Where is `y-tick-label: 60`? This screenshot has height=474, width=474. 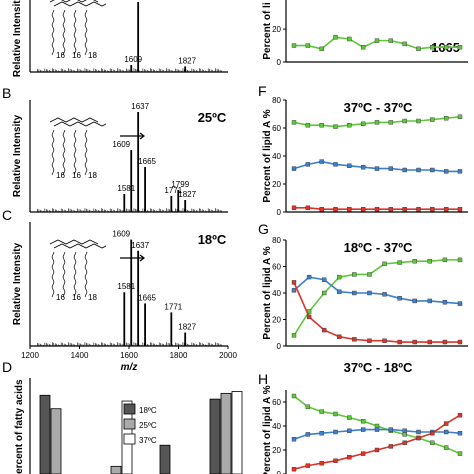
y-tick-label: 60 is located at coordinates (276, 402).